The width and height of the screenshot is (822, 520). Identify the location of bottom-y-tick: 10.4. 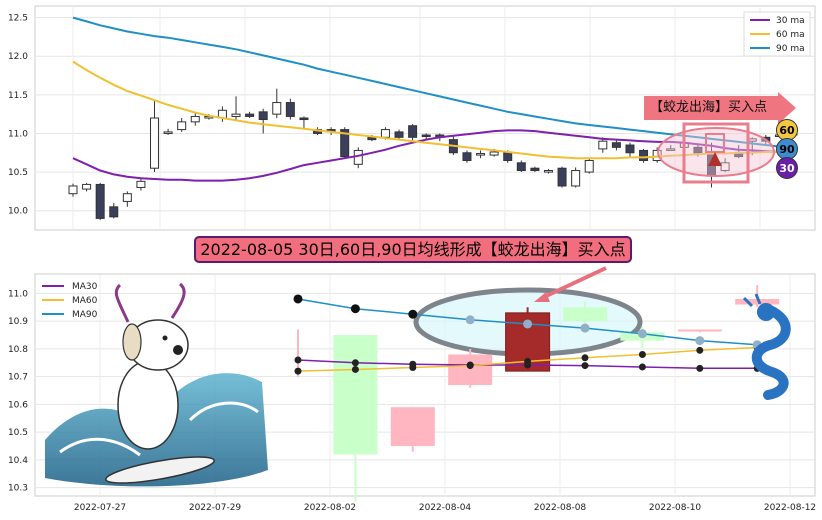
(18, 461).